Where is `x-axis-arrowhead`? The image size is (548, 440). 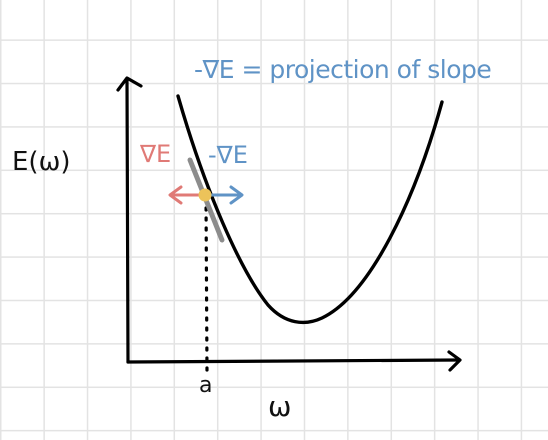
x-axis-arrowhead is located at coordinates (454, 361).